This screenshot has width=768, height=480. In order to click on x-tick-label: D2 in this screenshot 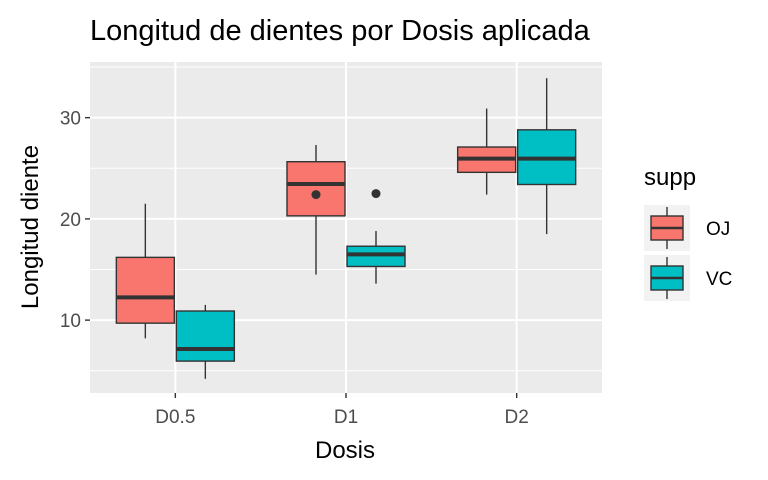, I will do `click(517, 417)`.